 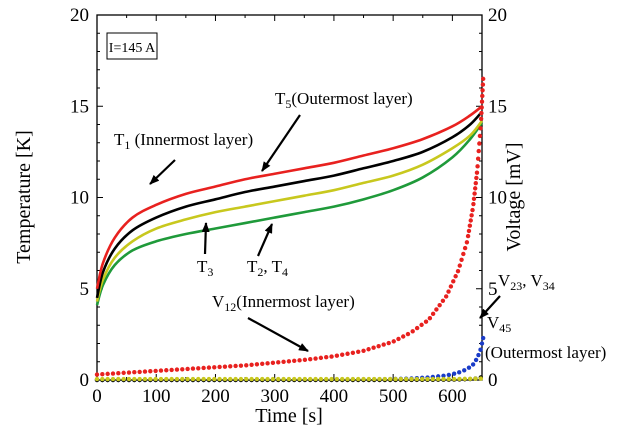 What do you see at coordinates (278, 334) in the screenshot?
I see `annotation-arrow-v12` at bounding box center [278, 334].